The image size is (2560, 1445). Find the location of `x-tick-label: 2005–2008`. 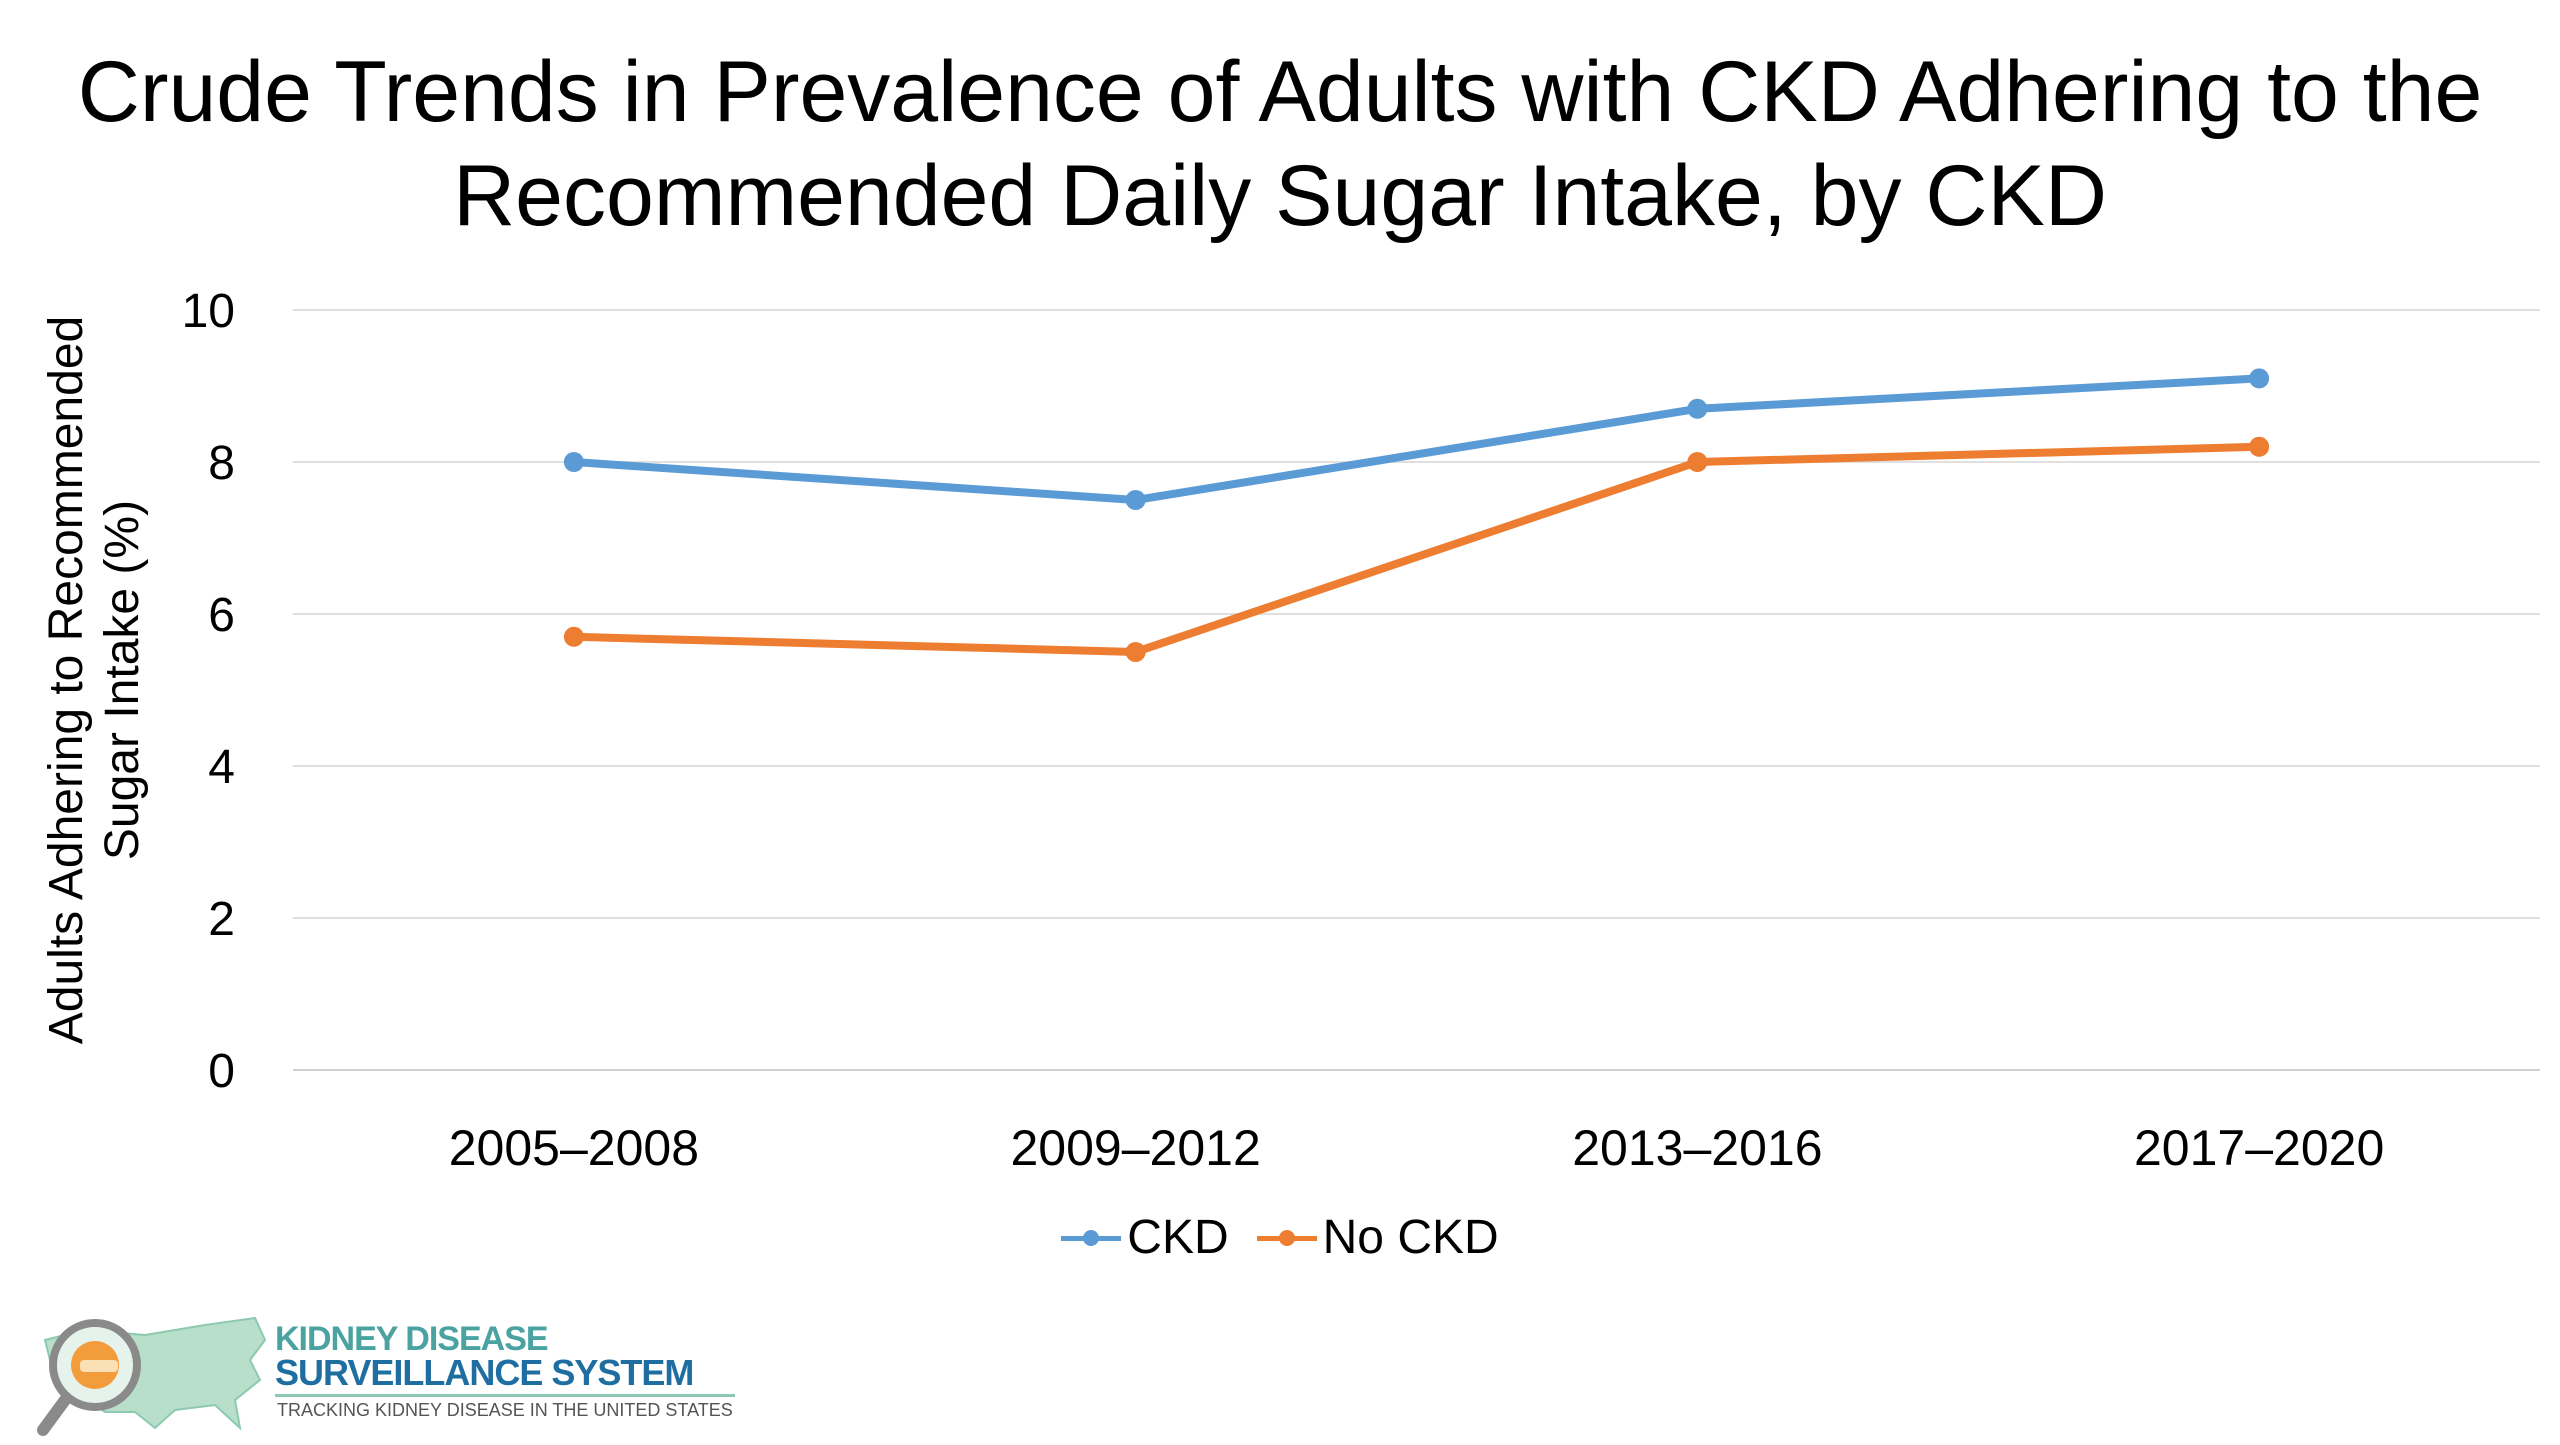

x-tick-label: 2005–2008 is located at coordinates (574, 1148).